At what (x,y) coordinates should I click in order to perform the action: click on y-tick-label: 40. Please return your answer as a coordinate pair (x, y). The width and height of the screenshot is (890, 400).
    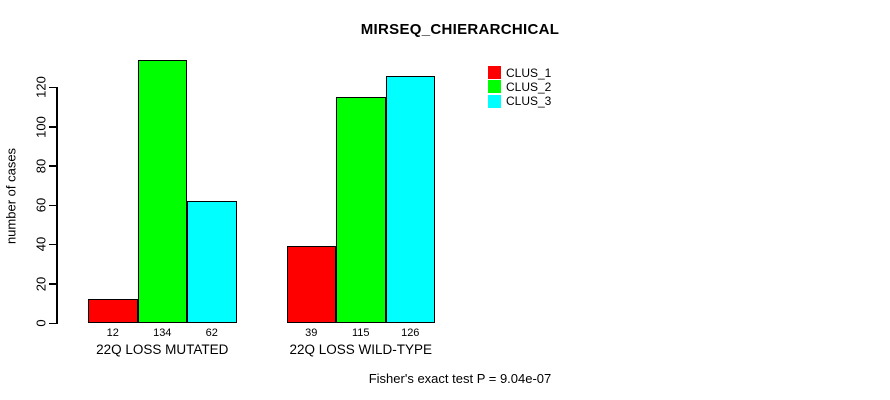
    Looking at the image, I should click on (41, 244).